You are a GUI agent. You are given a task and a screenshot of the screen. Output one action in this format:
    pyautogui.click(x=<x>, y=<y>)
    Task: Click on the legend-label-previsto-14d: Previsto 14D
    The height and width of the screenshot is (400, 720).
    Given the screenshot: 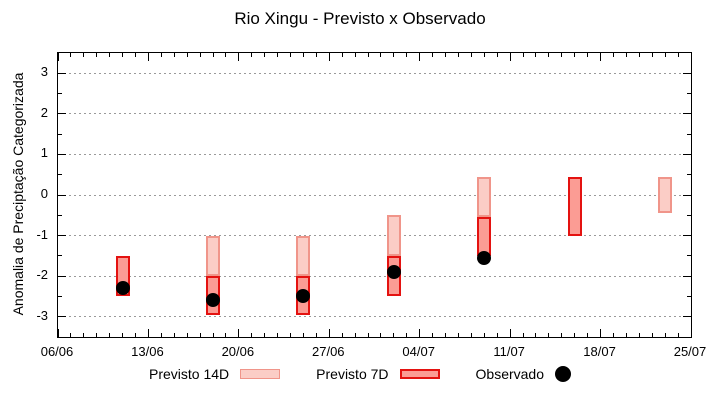 What is the action you would take?
    pyautogui.click(x=189, y=374)
    